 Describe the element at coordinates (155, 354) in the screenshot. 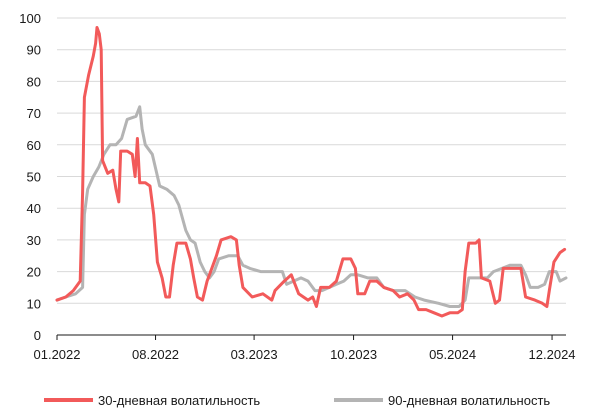

I see `x-tick-label: 08.2022` at that location.